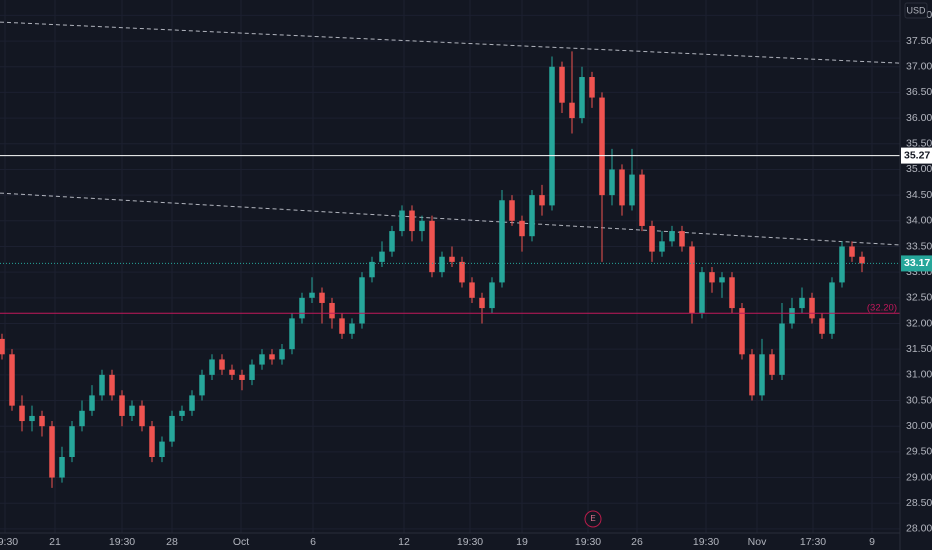 Image resolution: width=932 pixels, height=550 pixels. Describe the element at coordinates (919, 400) in the screenshot. I see `y-tick-label: 30.50` at that location.